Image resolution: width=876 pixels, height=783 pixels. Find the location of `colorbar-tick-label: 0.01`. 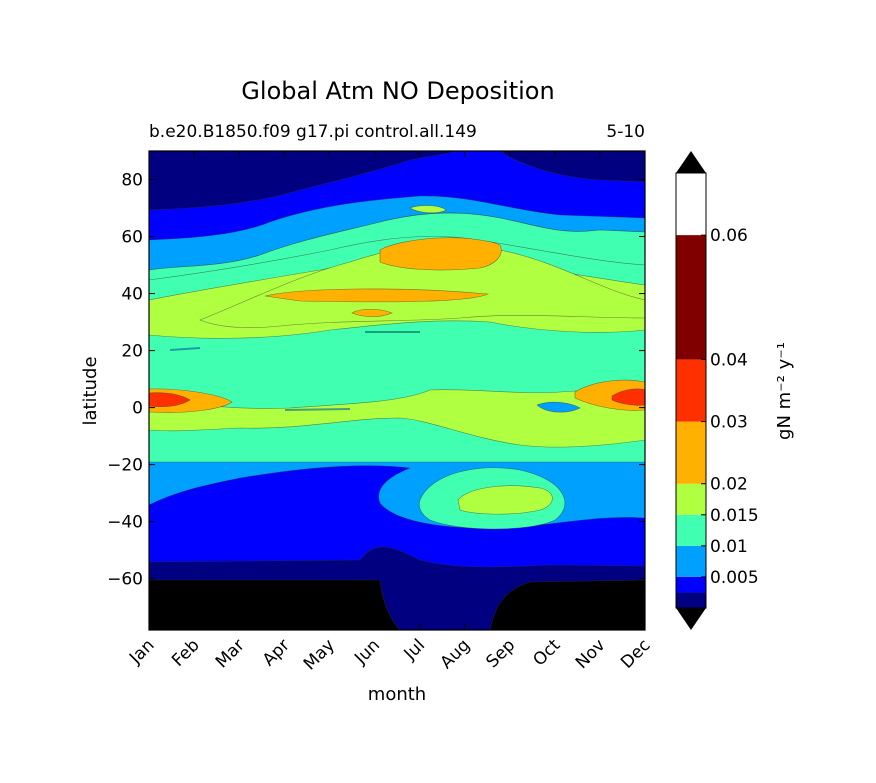

colorbar-tick-label: 0.01 is located at coordinates (729, 547).